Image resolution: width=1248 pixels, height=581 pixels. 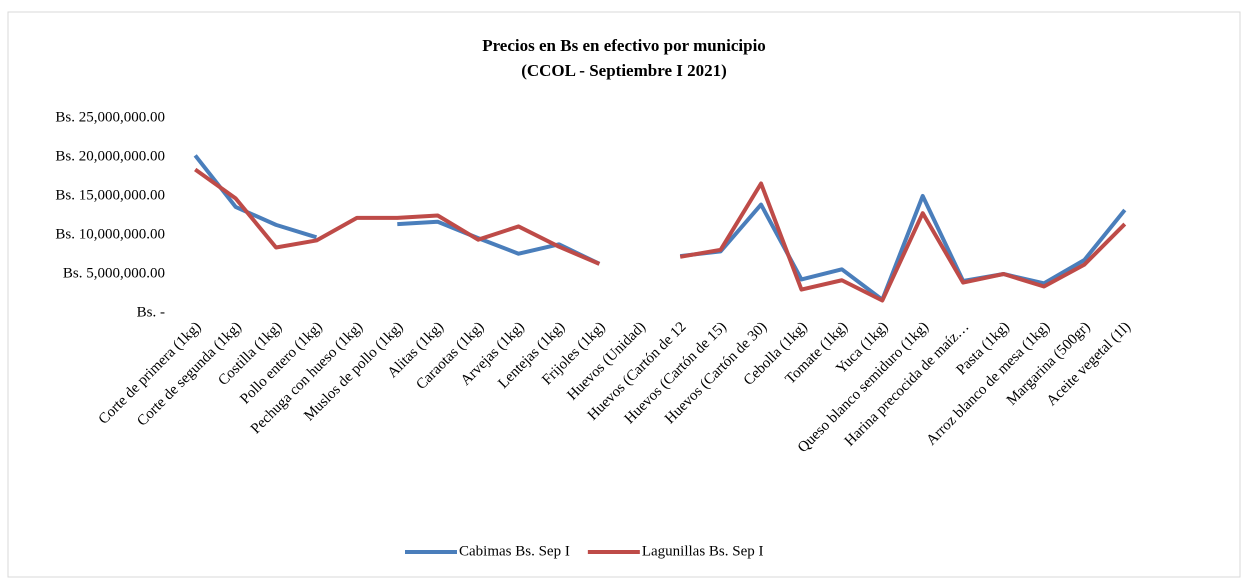 What do you see at coordinates (151, 312) in the screenshot?
I see `y-tick-label: Bs. -` at bounding box center [151, 312].